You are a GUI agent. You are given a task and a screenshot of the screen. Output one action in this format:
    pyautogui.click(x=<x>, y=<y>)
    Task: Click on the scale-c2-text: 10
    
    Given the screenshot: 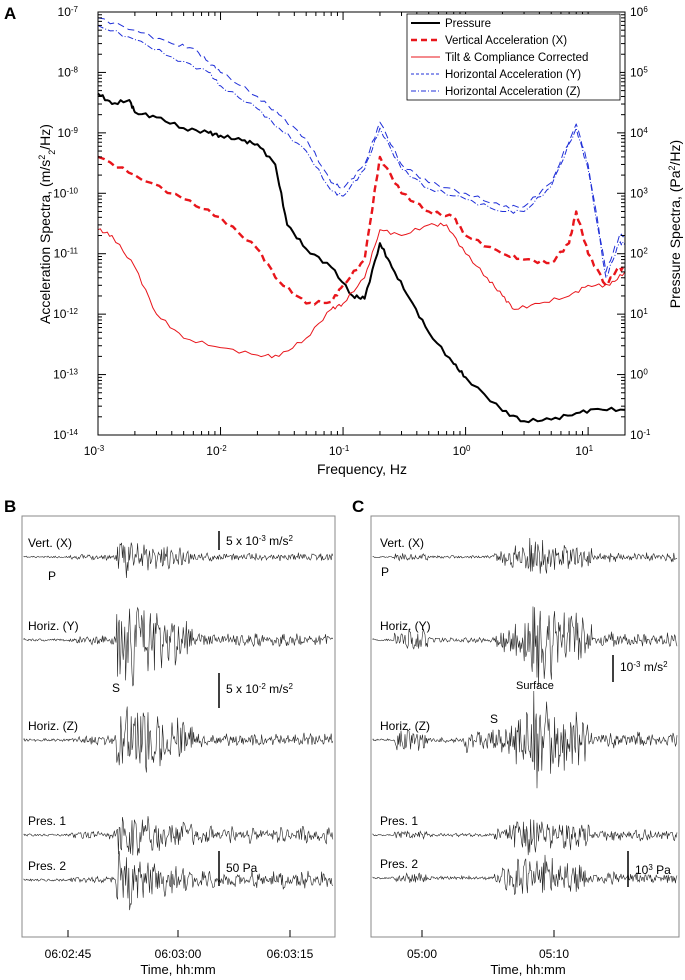 What is the action you would take?
    pyautogui.click(x=642, y=870)
    